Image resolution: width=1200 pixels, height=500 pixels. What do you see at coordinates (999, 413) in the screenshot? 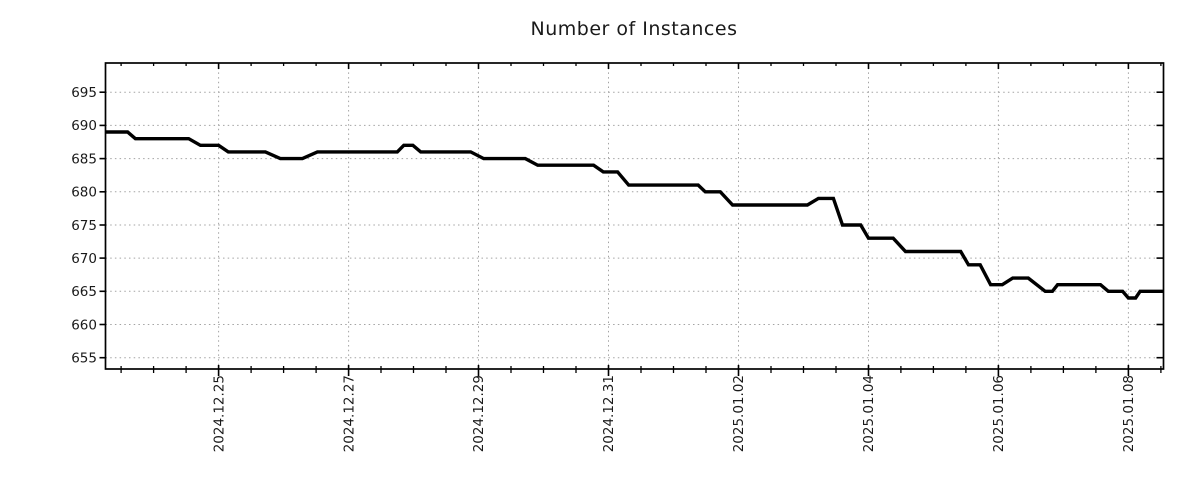
I see `x-tick-label: 2025.01.06` at bounding box center [999, 413].